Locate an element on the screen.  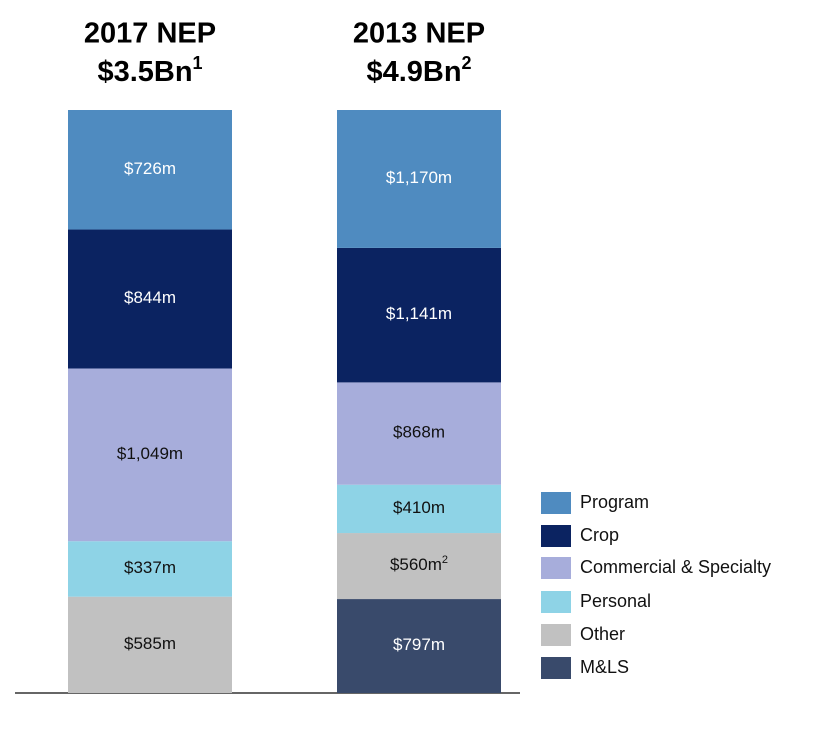
legend-label: M&LS is located at coordinates (604, 667).